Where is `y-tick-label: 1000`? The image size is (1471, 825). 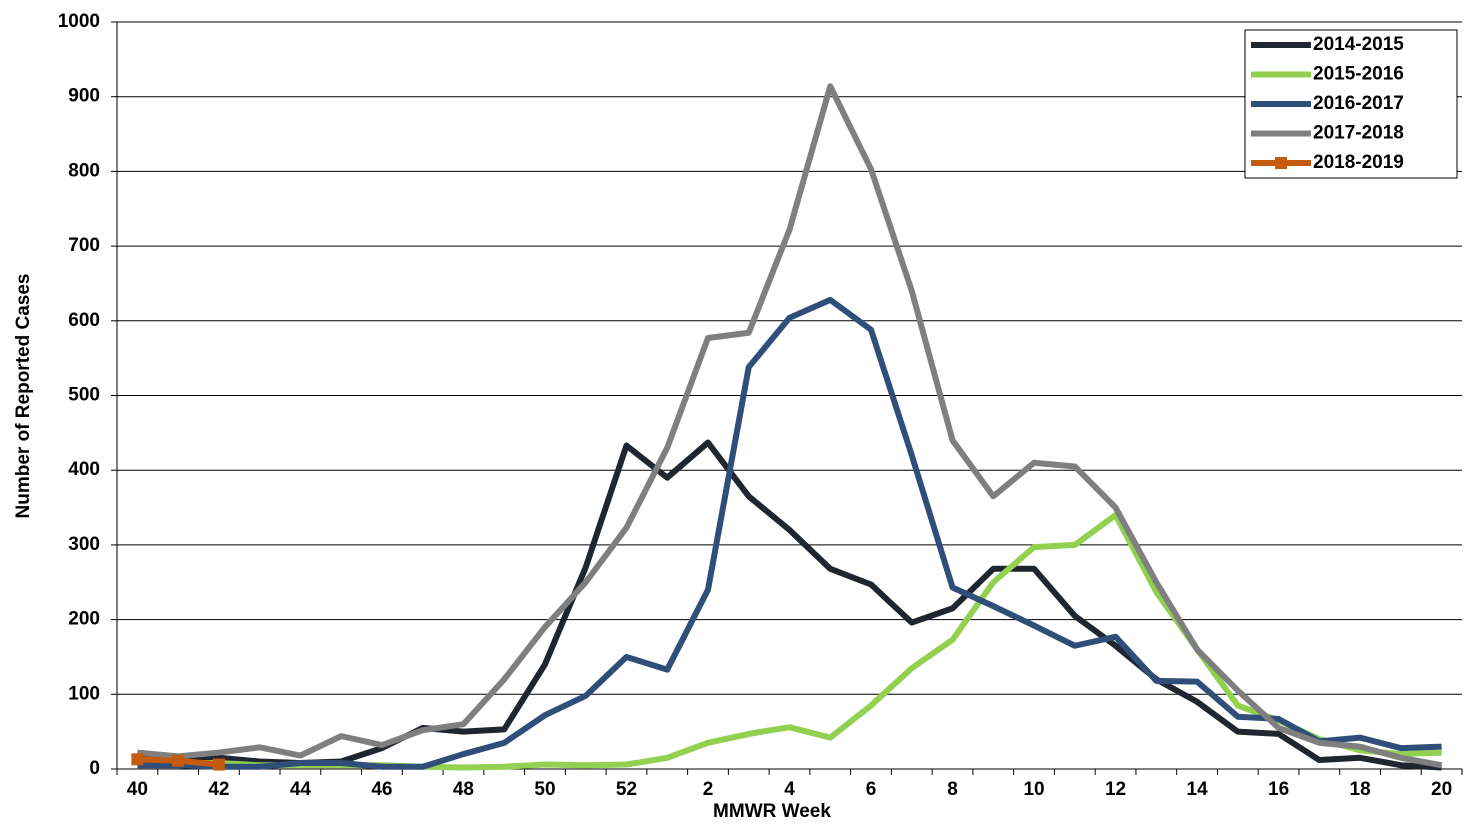 y-tick-label: 1000 is located at coordinates (79, 21).